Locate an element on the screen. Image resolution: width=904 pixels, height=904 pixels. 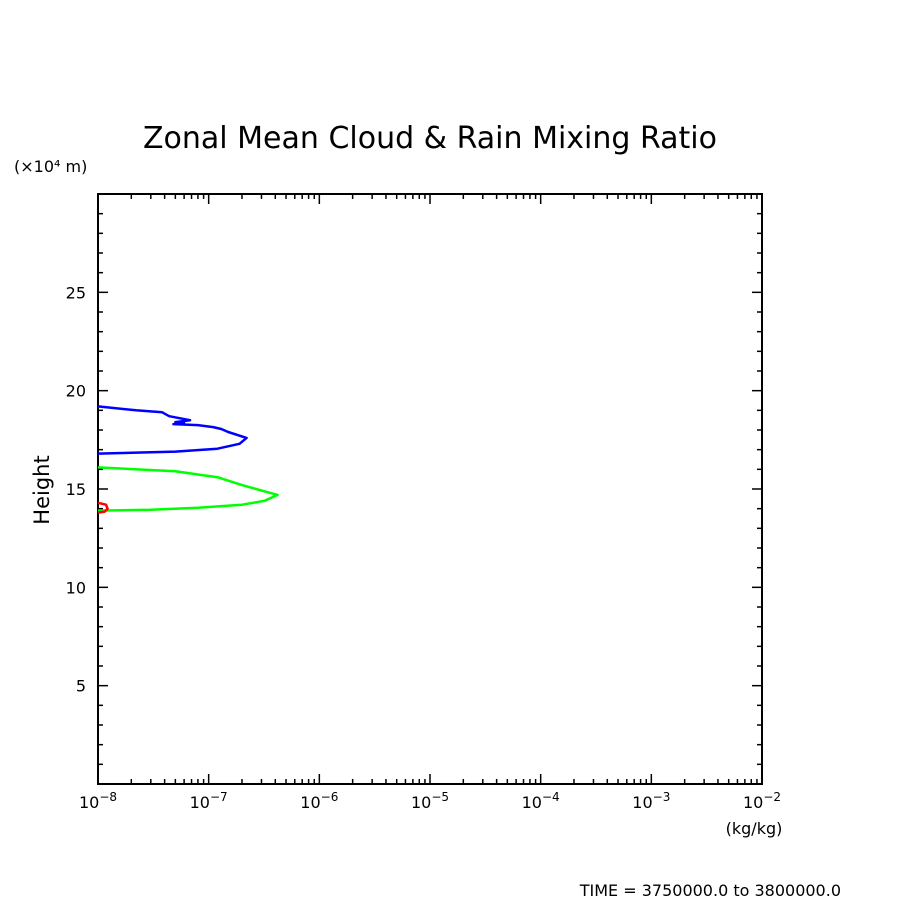
footer-time: TIME = 3750000.0 to 3800000.0 is located at coordinates (710, 890).